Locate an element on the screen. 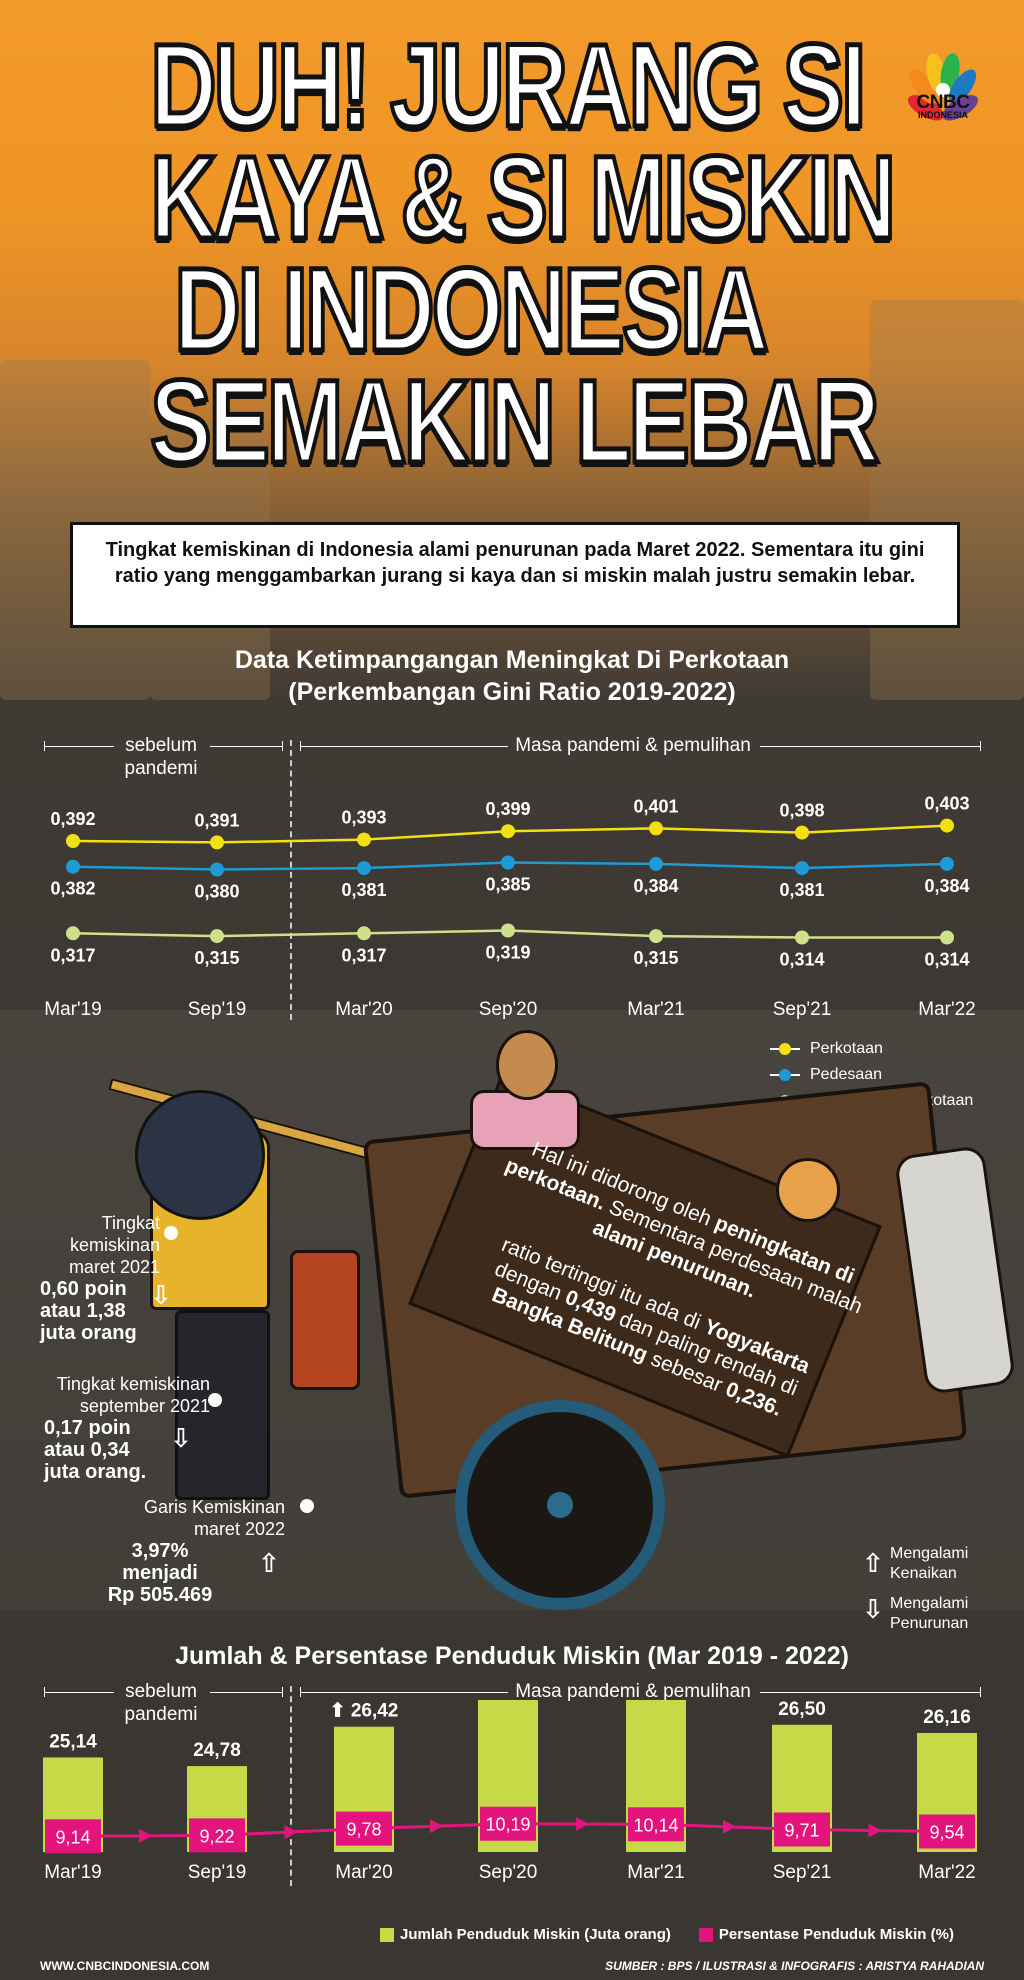 This screenshot has height=1980, width=1024. cart-puller-illustration is located at coordinates (195, 1290).